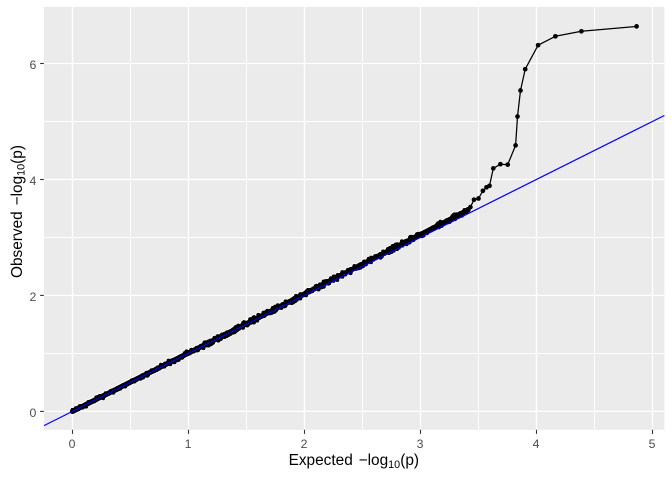 The width and height of the screenshot is (672, 480). Describe the element at coordinates (18, 211) in the screenshot. I see `svg-text: Observed −log10(p)` at that location.